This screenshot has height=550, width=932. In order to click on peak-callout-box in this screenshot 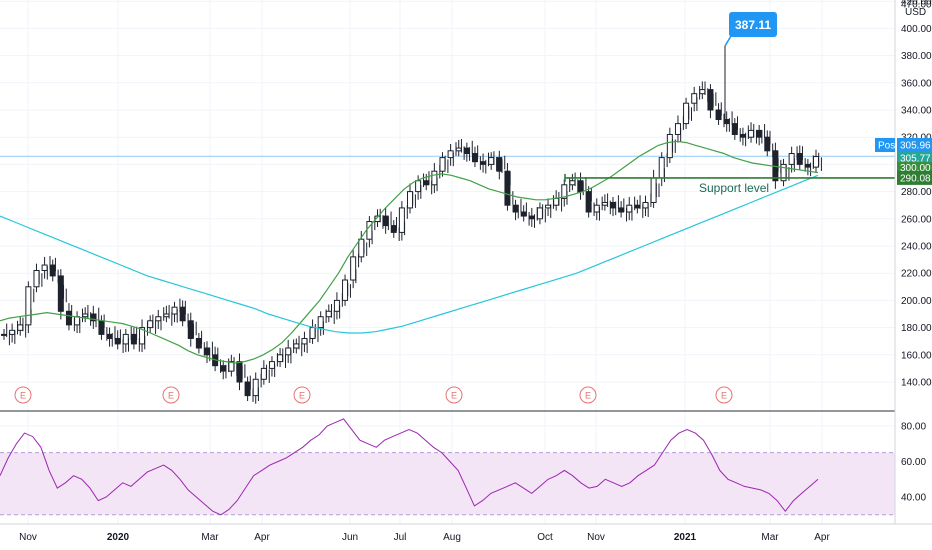, I will do `click(753, 24)`.